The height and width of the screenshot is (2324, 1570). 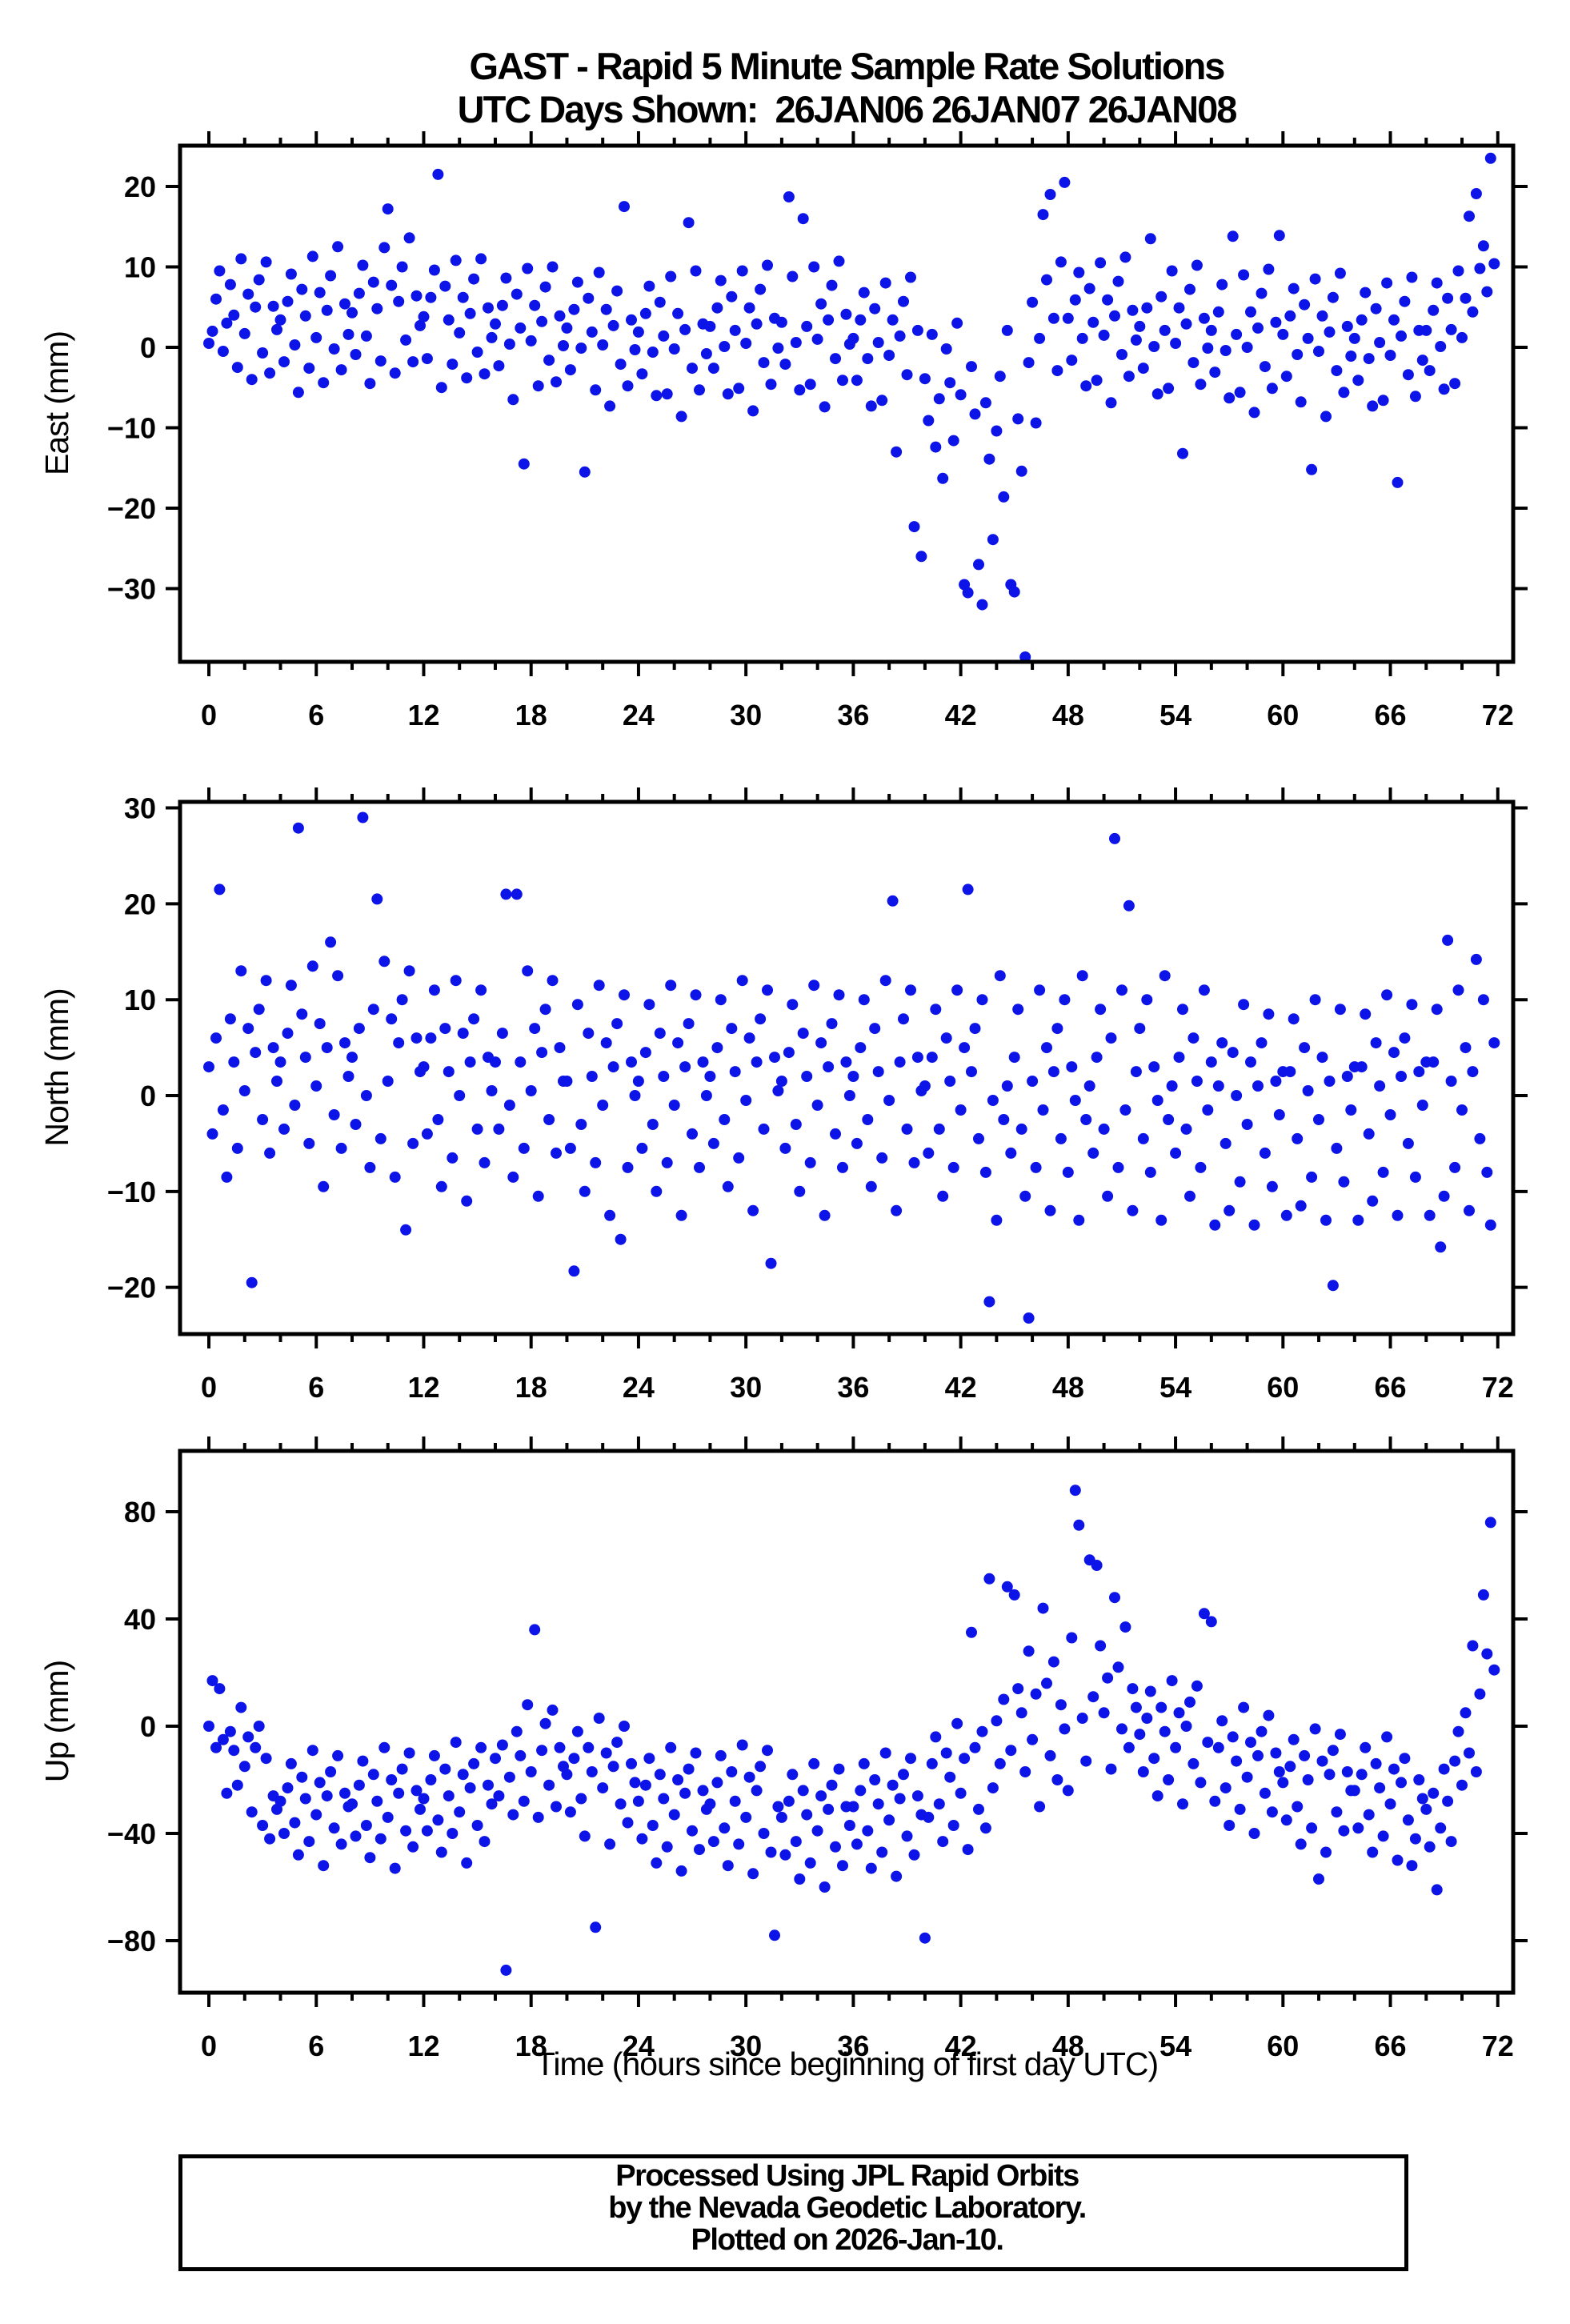 What do you see at coordinates (1175, 2046) in the screenshot?
I see `up-xtick-label: 54` at bounding box center [1175, 2046].